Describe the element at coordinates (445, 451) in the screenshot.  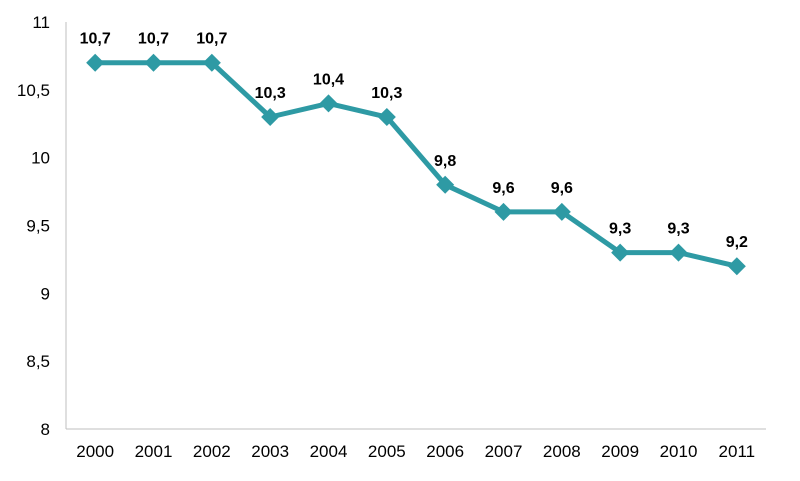
I see `x-tick-label: 2006` at that location.